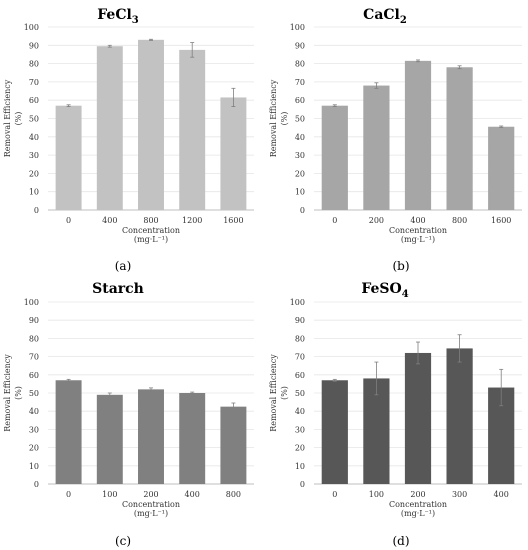 This screenshot has height=550, width=528. I want to click on chart-title-text: CaCl, so click(381, 15).